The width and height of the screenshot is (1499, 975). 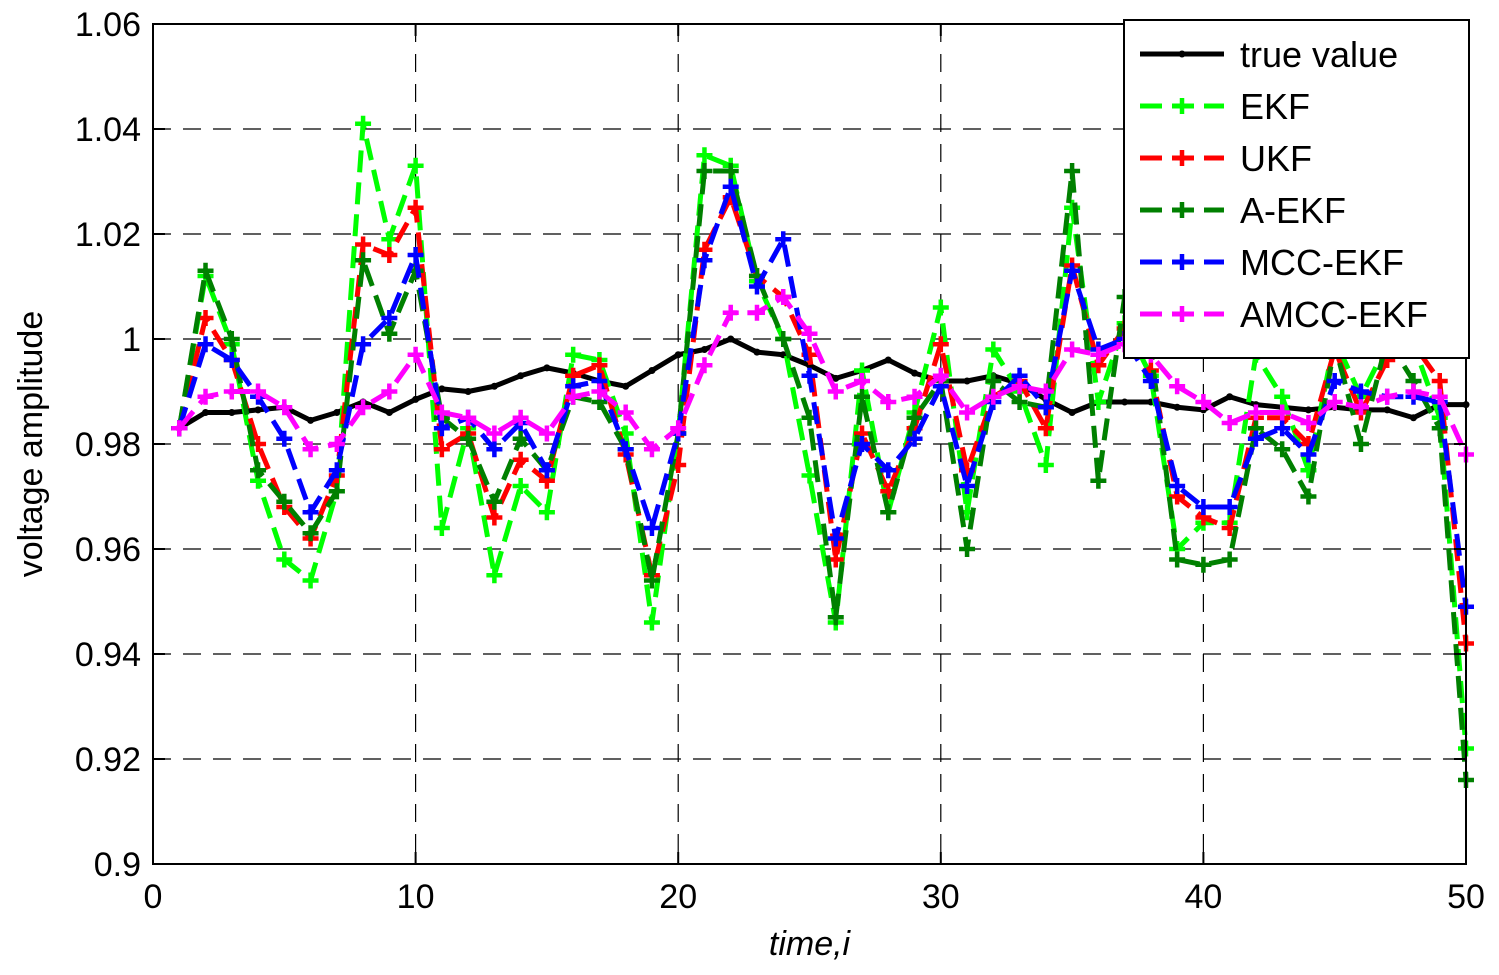 What do you see at coordinates (153, 897) in the screenshot?
I see `x-tick-label: 0` at bounding box center [153, 897].